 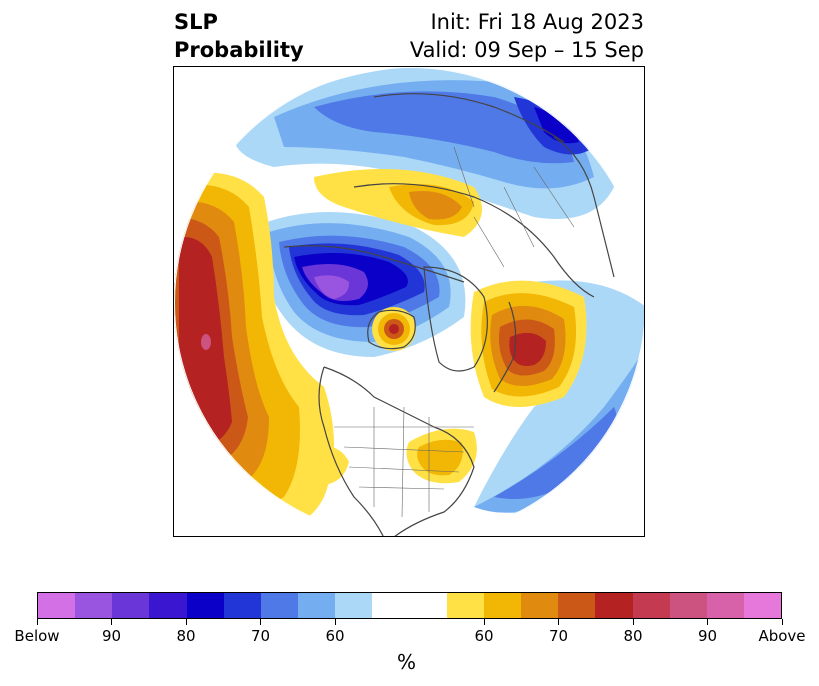 I want to click on colorbar-label: %, so click(x=407, y=662).